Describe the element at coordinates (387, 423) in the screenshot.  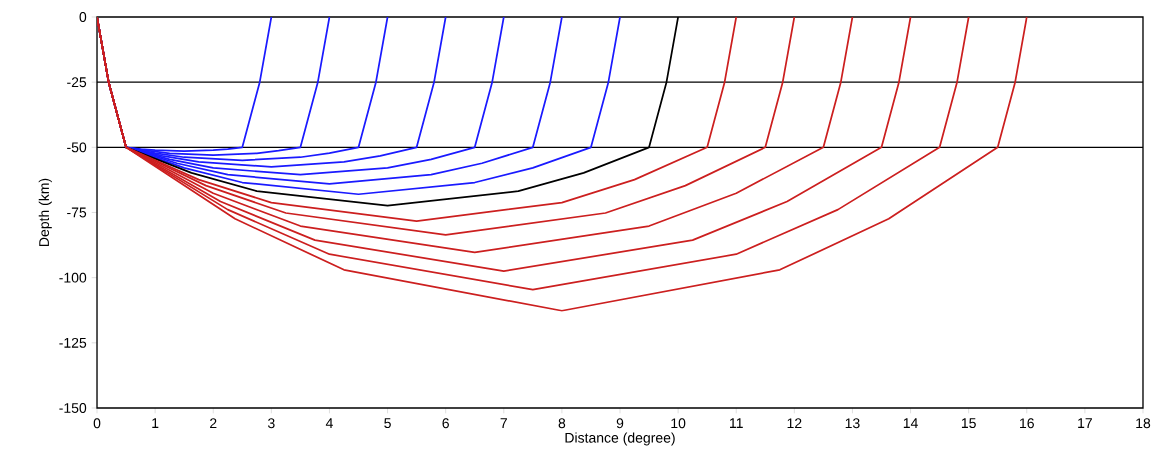
I see `x-tick-label: 5` at that location.